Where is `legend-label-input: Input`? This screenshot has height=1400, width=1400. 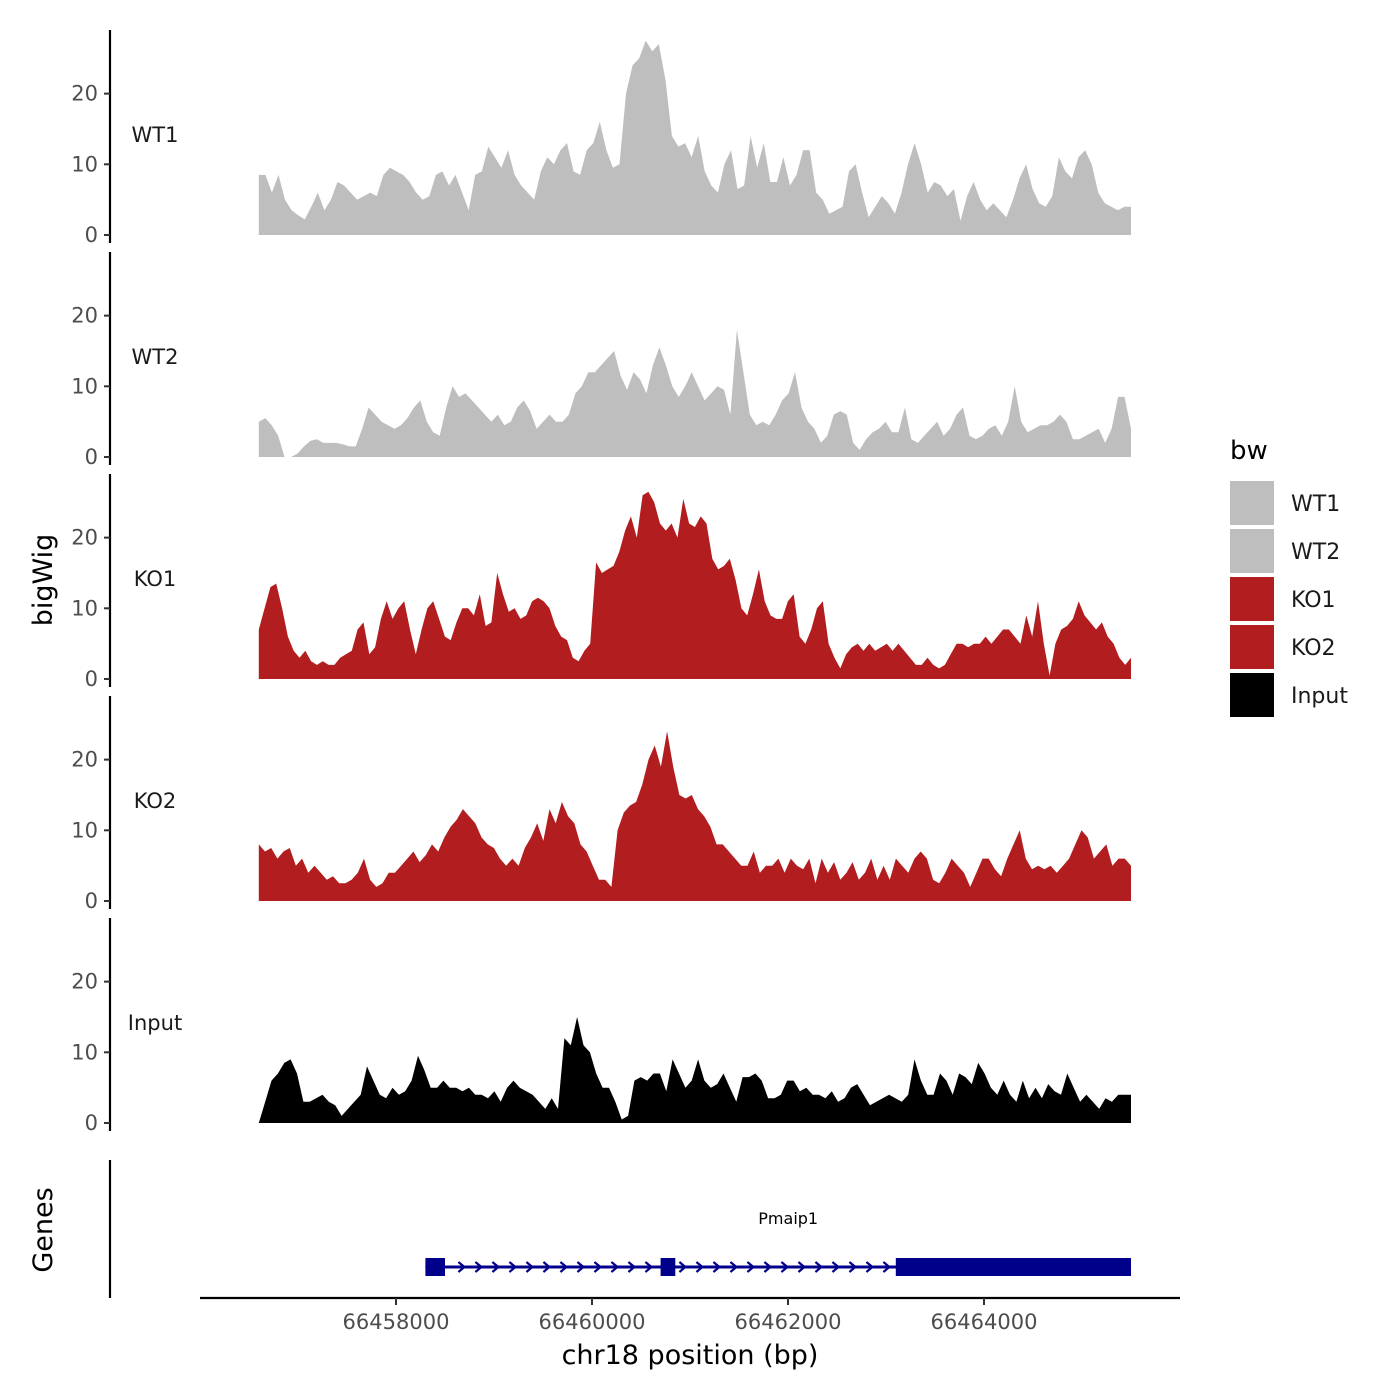 legend-label-input: Input is located at coordinates (1319, 696).